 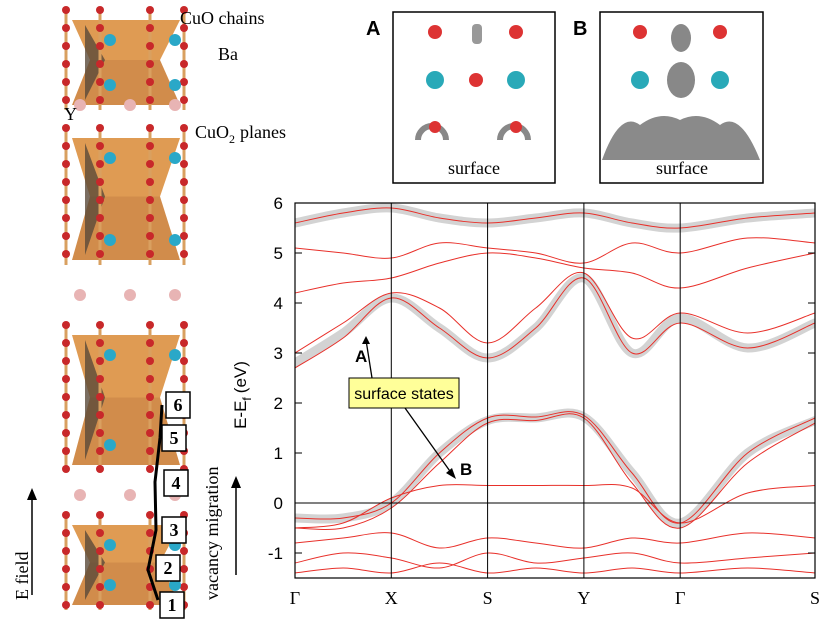 I want to click on step-number: 2, so click(x=168, y=568).